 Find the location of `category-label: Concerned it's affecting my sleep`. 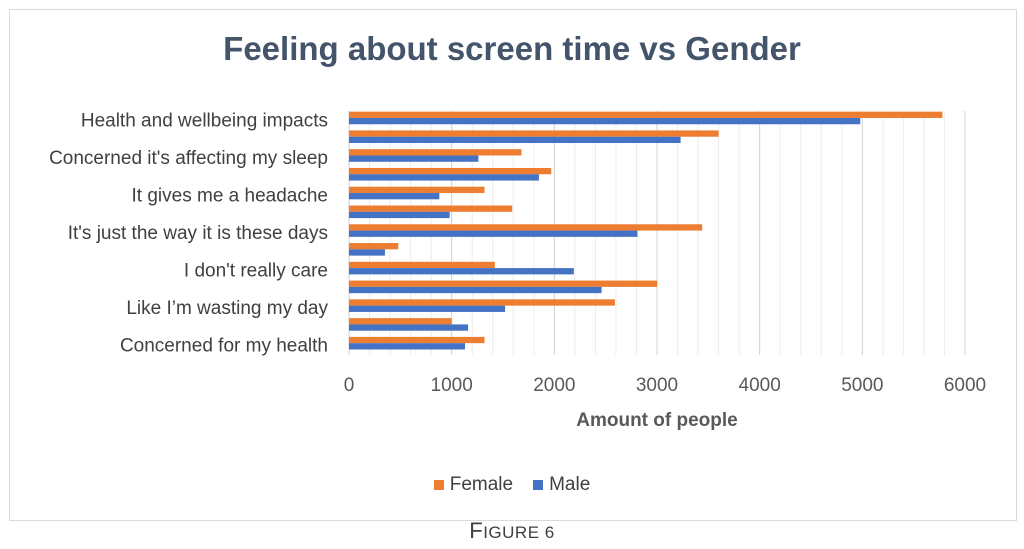

category-label: Concerned it's affecting my sleep is located at coordinates (188, 158).